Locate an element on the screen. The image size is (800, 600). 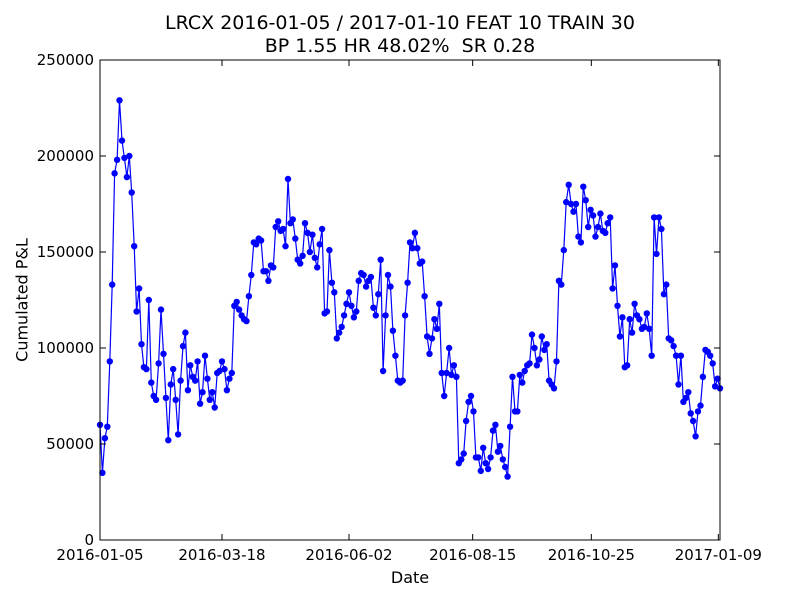
y-tick-label: 100000 is located at coordinates (65, 348).